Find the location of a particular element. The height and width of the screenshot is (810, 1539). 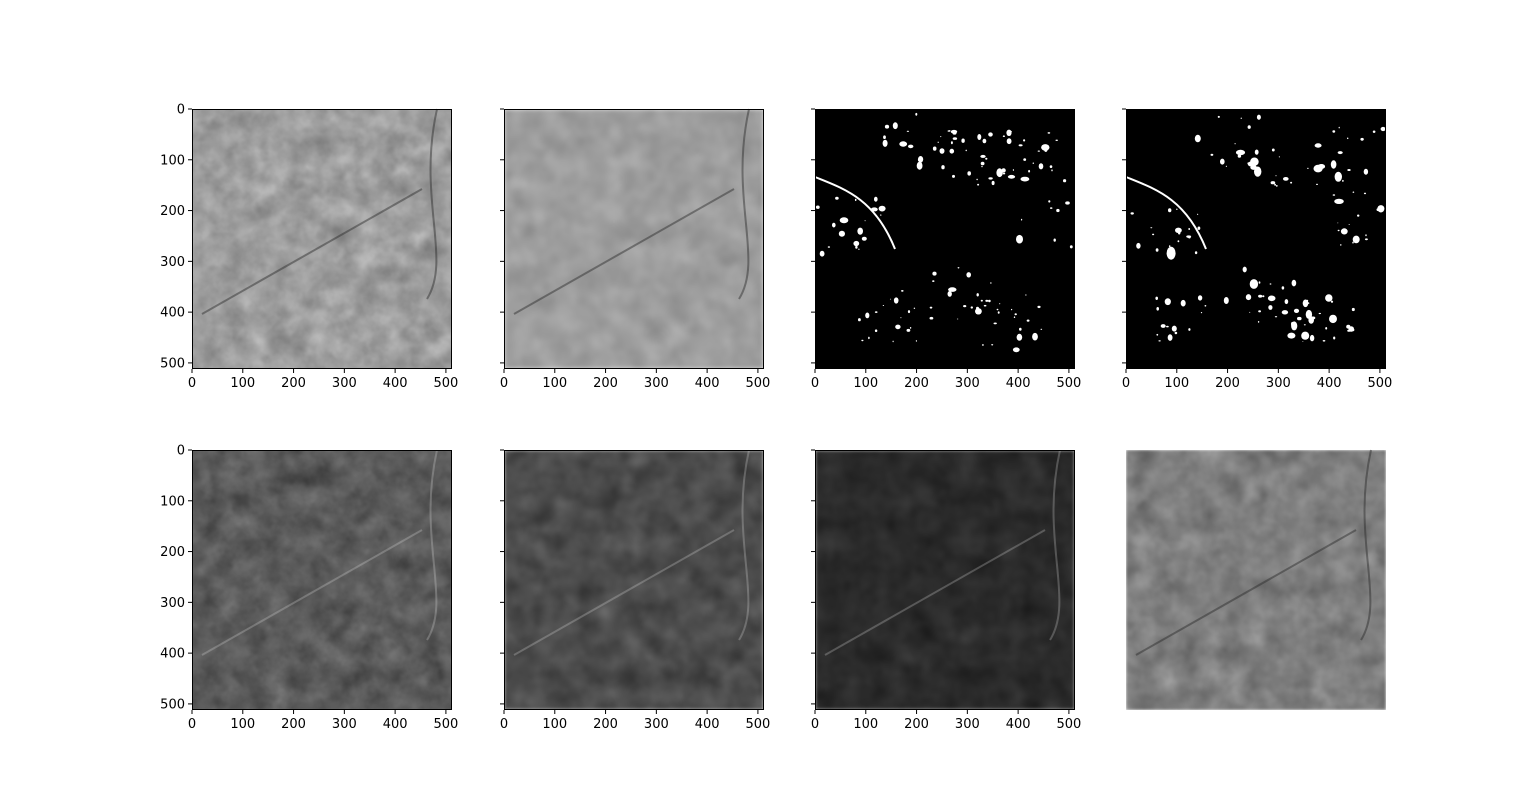

y-tick-label: 500 is located at coordinates (172, 704).